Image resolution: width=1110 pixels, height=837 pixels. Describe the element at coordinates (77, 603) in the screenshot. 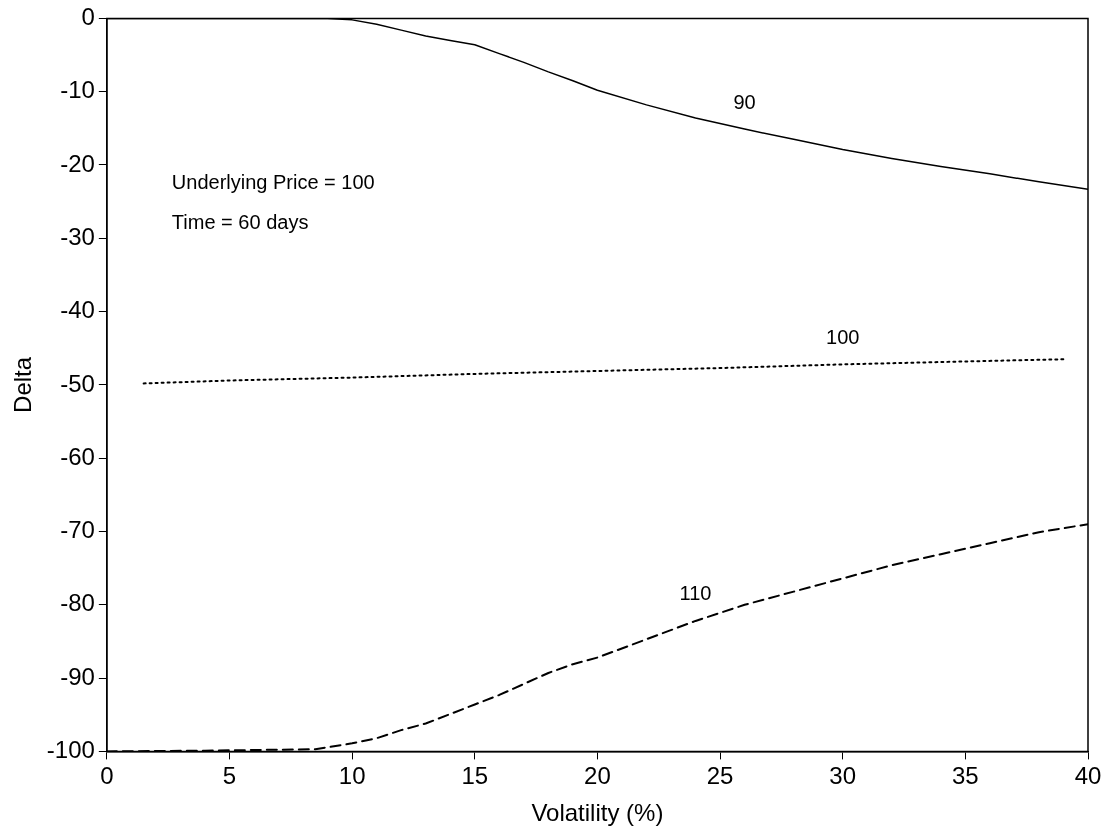

I see `y-tick-label: -80` at that location.